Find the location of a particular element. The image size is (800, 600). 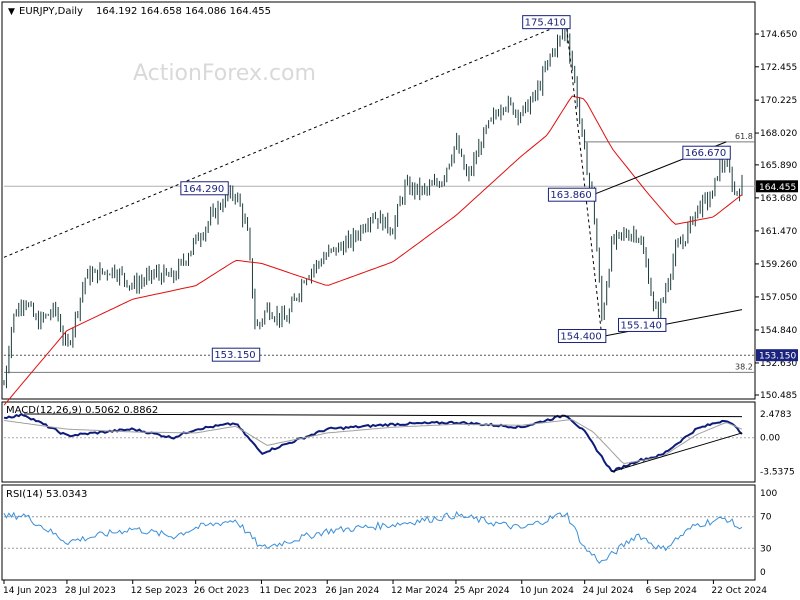

price-panel-title: EURJPY,Daily is located at coordinates (51, 11).